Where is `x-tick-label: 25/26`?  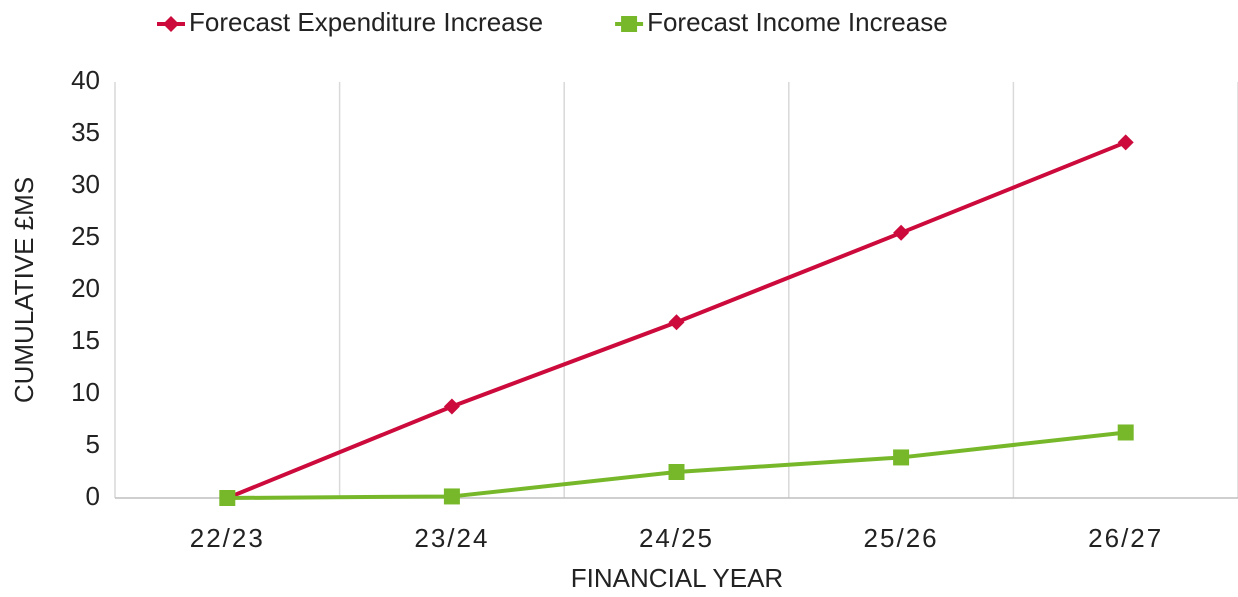
x-tick-label: 25/26 is located at coordinates (901, 538).